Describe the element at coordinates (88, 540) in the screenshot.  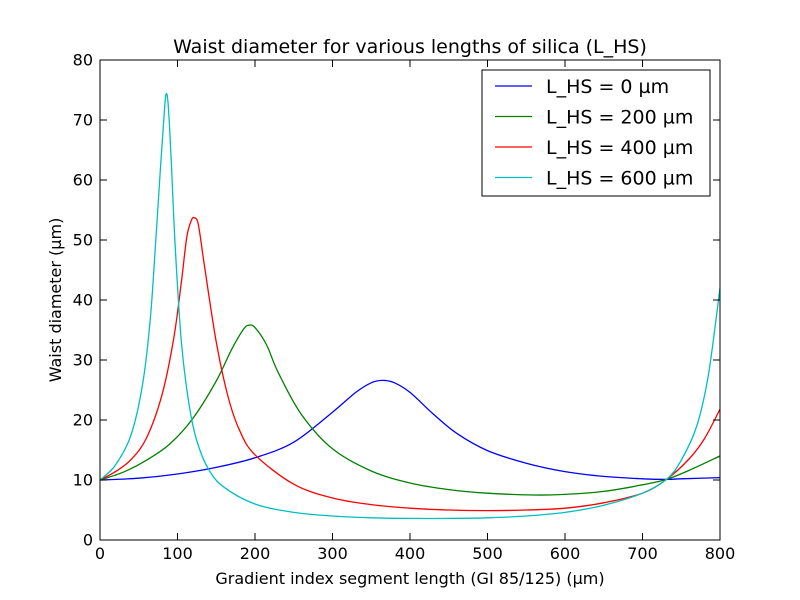
I see `y-tick-label: 0` at that location.